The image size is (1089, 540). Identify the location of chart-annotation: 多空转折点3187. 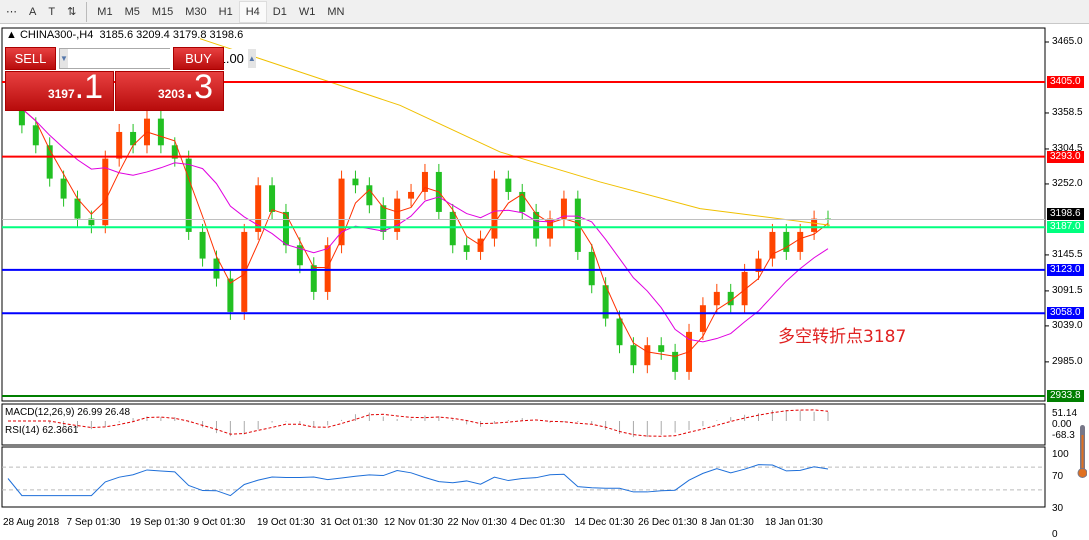
(842, 337).